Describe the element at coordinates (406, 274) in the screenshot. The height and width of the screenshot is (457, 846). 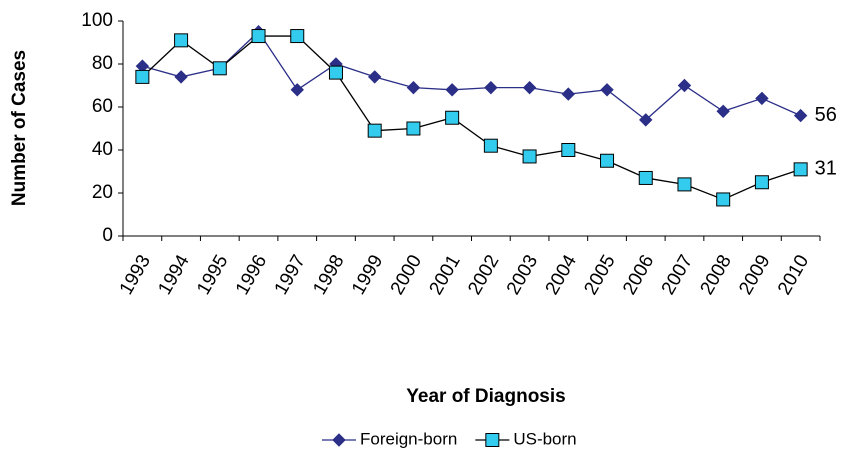
I see `x-tick-label: 2000` at that location.